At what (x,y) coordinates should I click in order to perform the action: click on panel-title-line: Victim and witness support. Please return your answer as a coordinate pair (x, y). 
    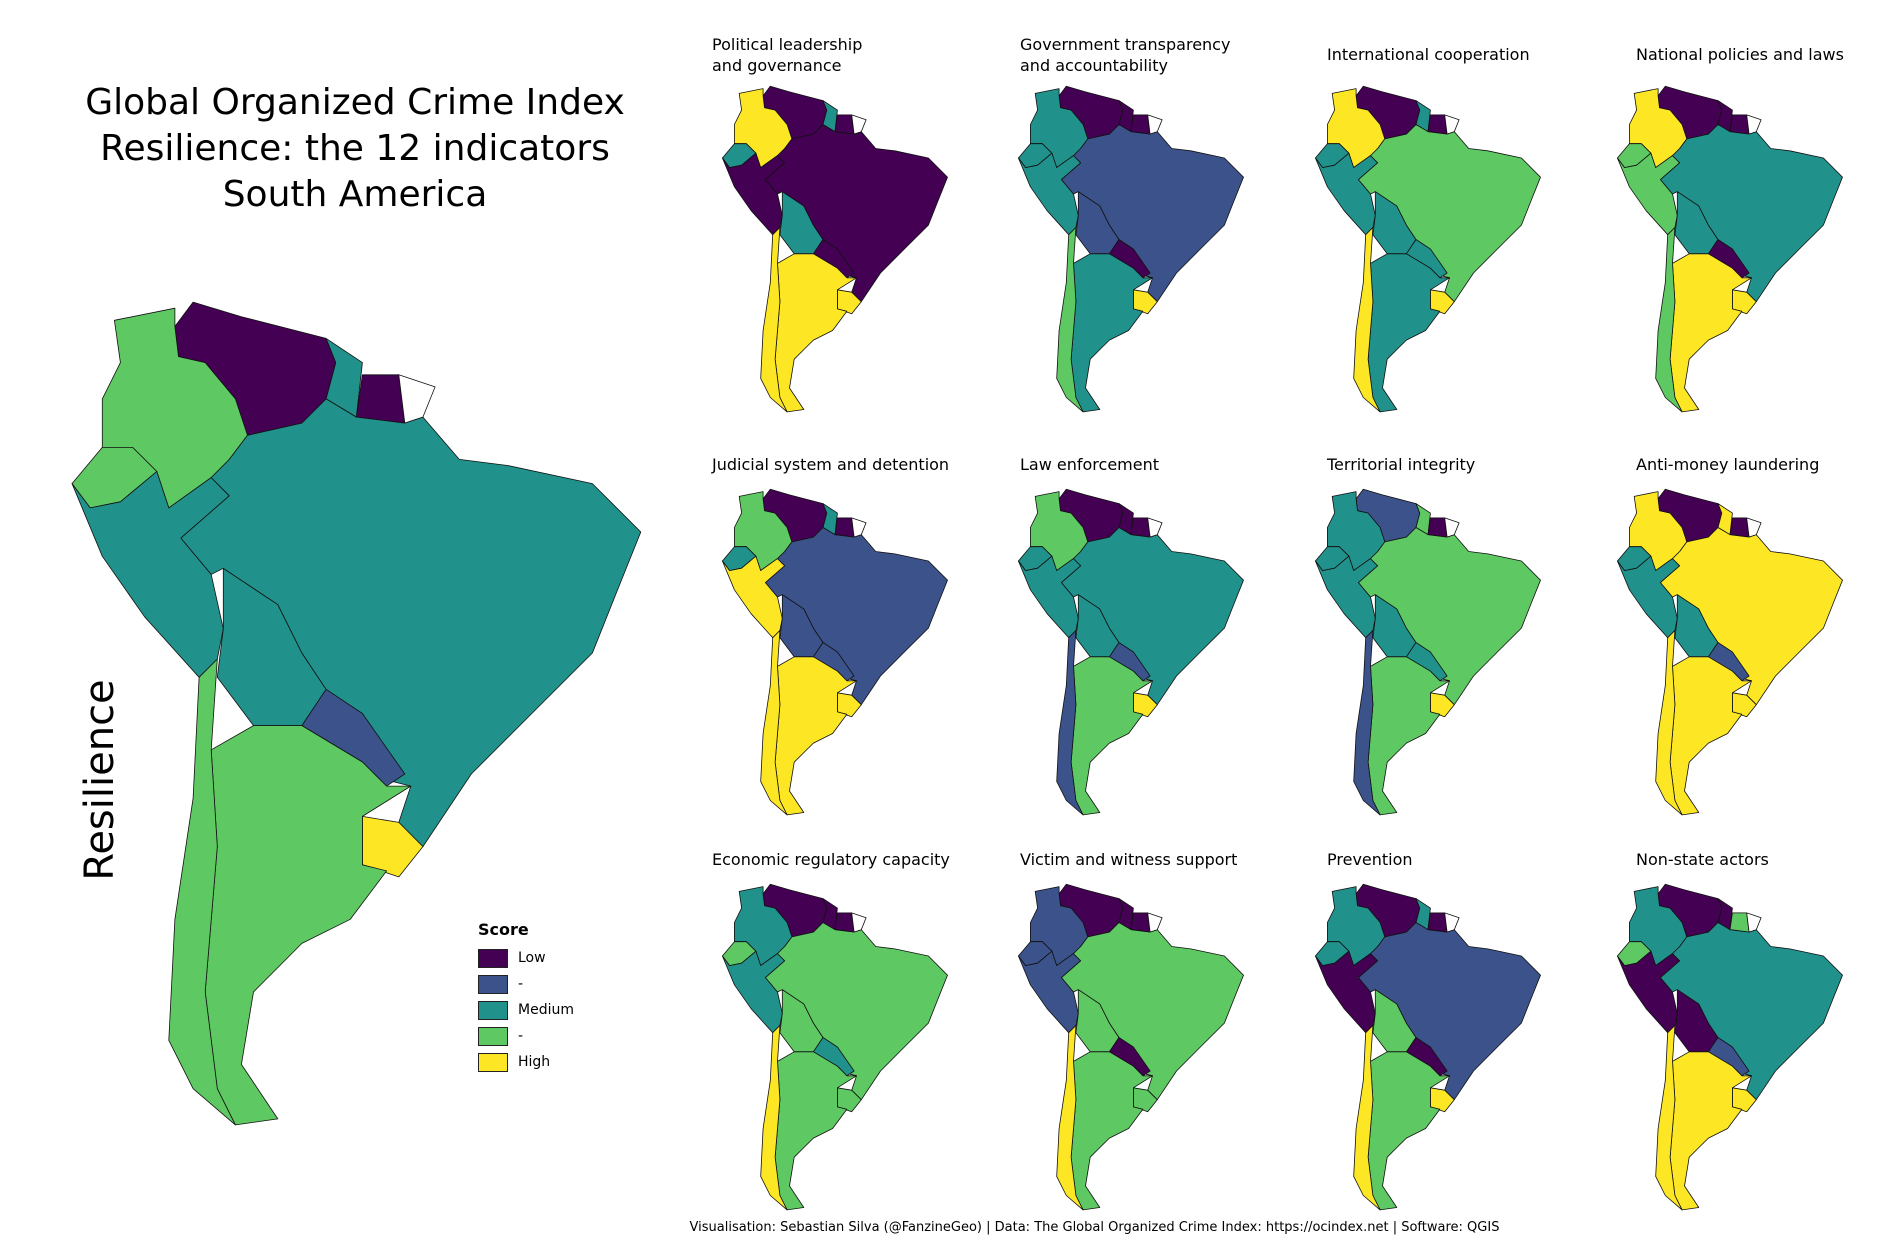
    Looking at the image, I should click on (1129, 859).